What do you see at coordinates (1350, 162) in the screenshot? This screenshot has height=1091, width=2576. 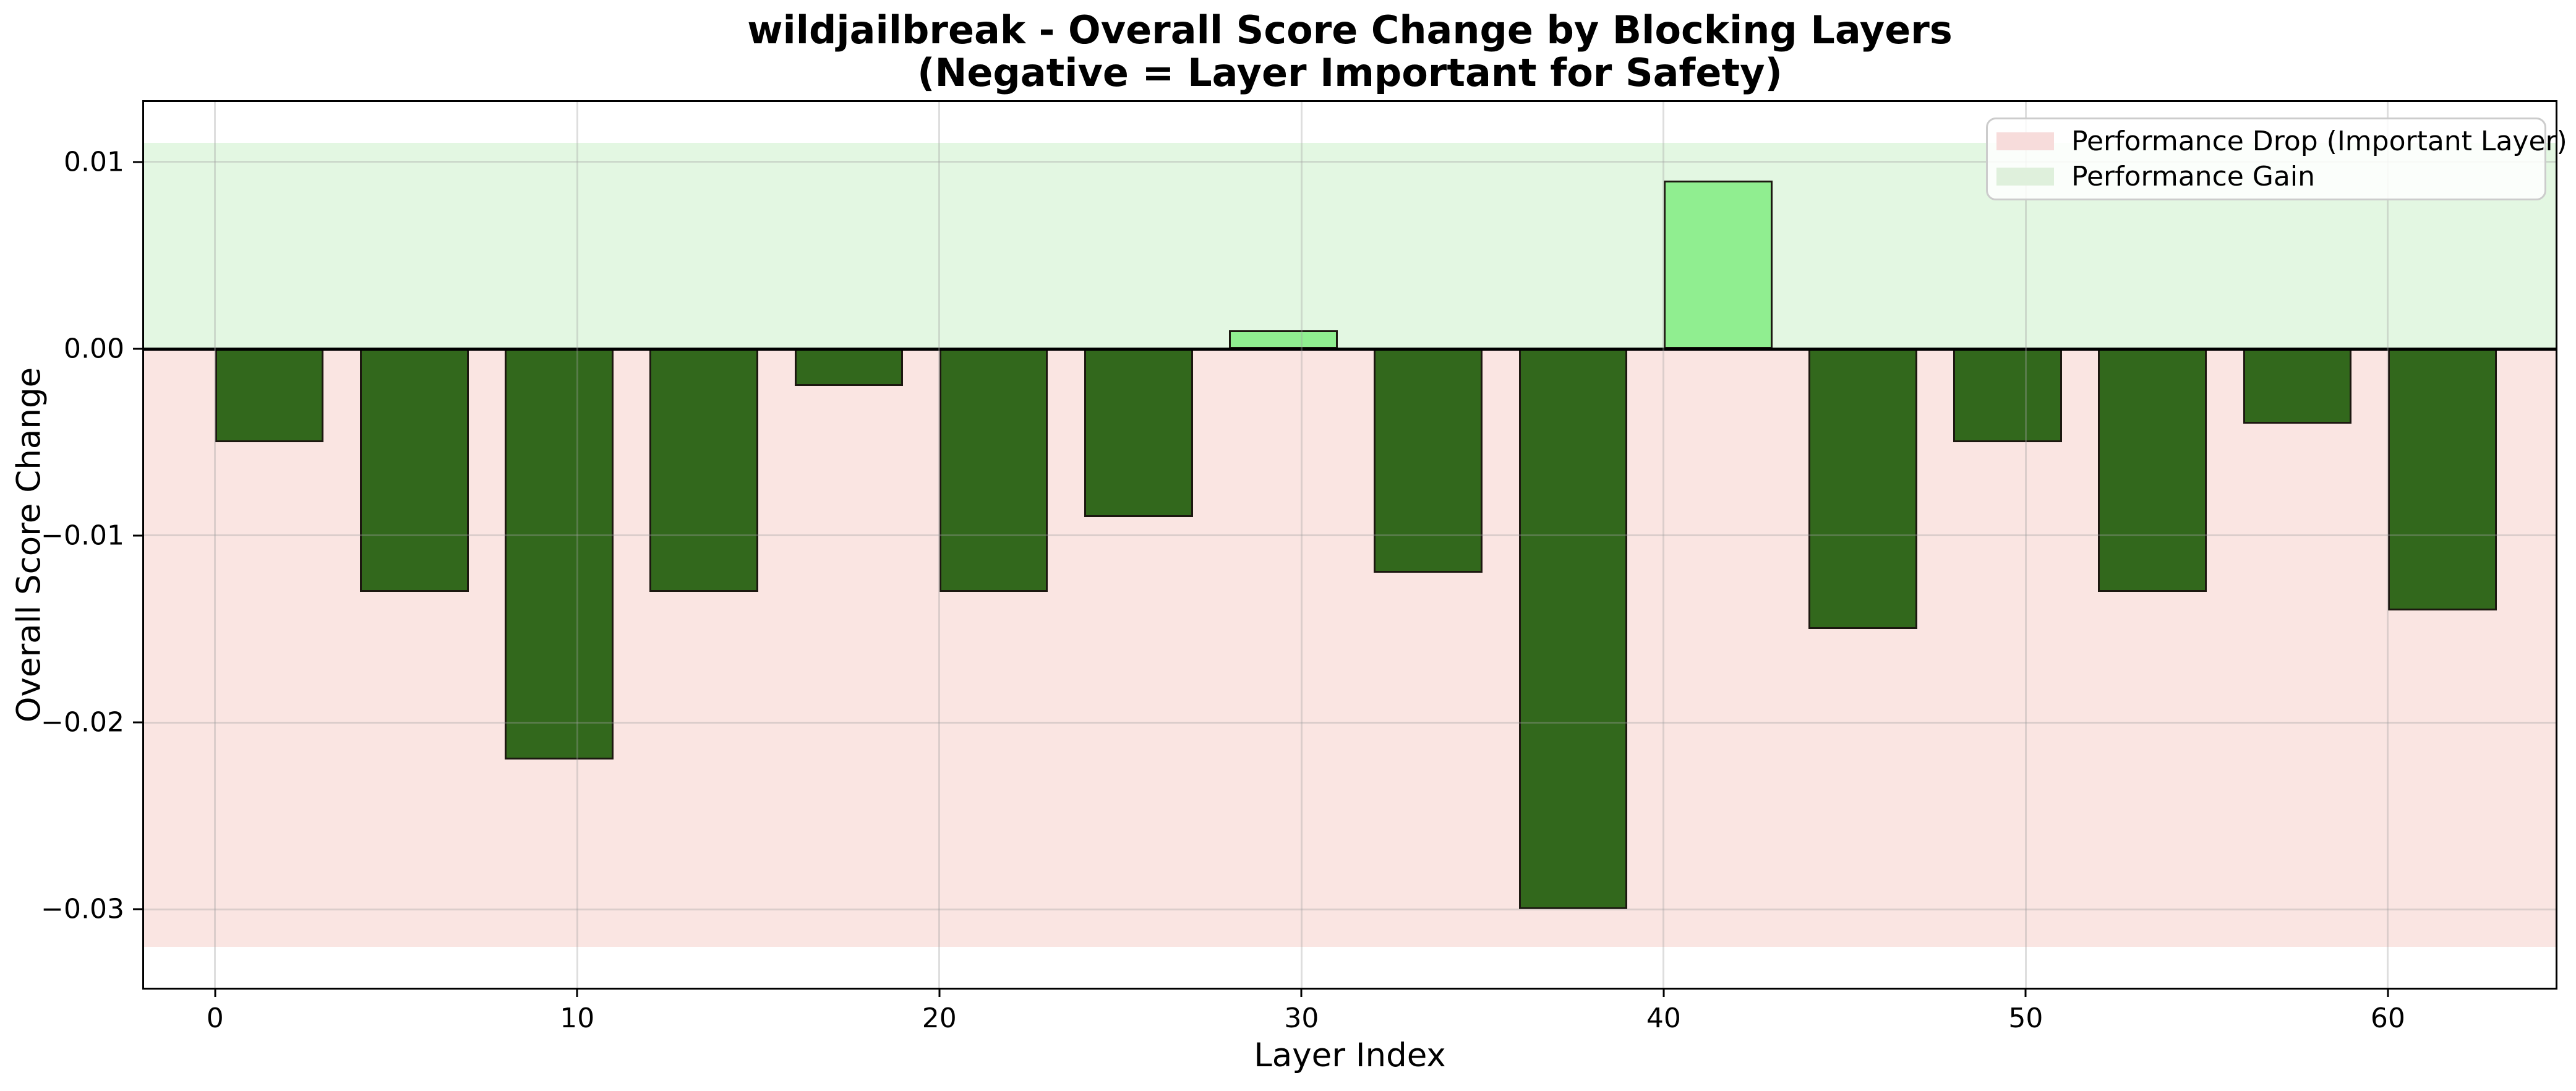 I see `gridline-y-0.01` at bounding box center [1350, 162].